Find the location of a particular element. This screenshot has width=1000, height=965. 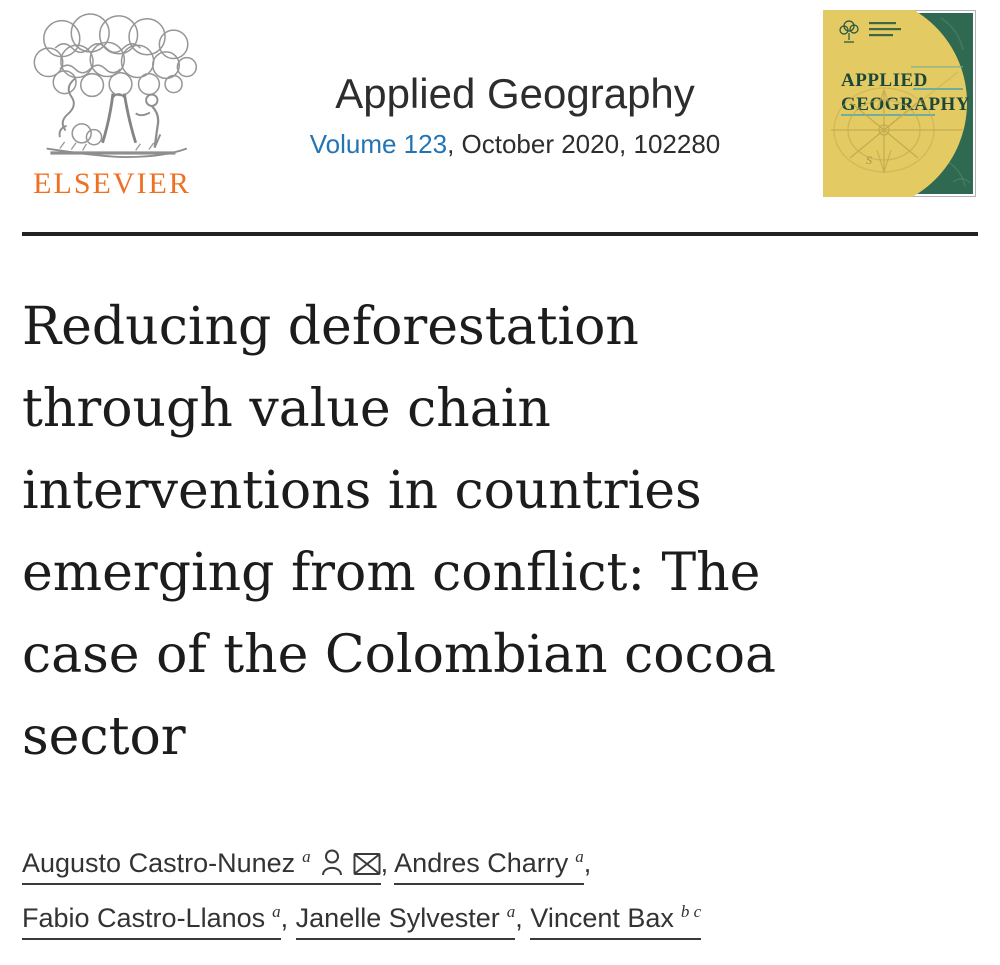

elsevier-logo: ELSEVIER is located at coordinates (114, 105).